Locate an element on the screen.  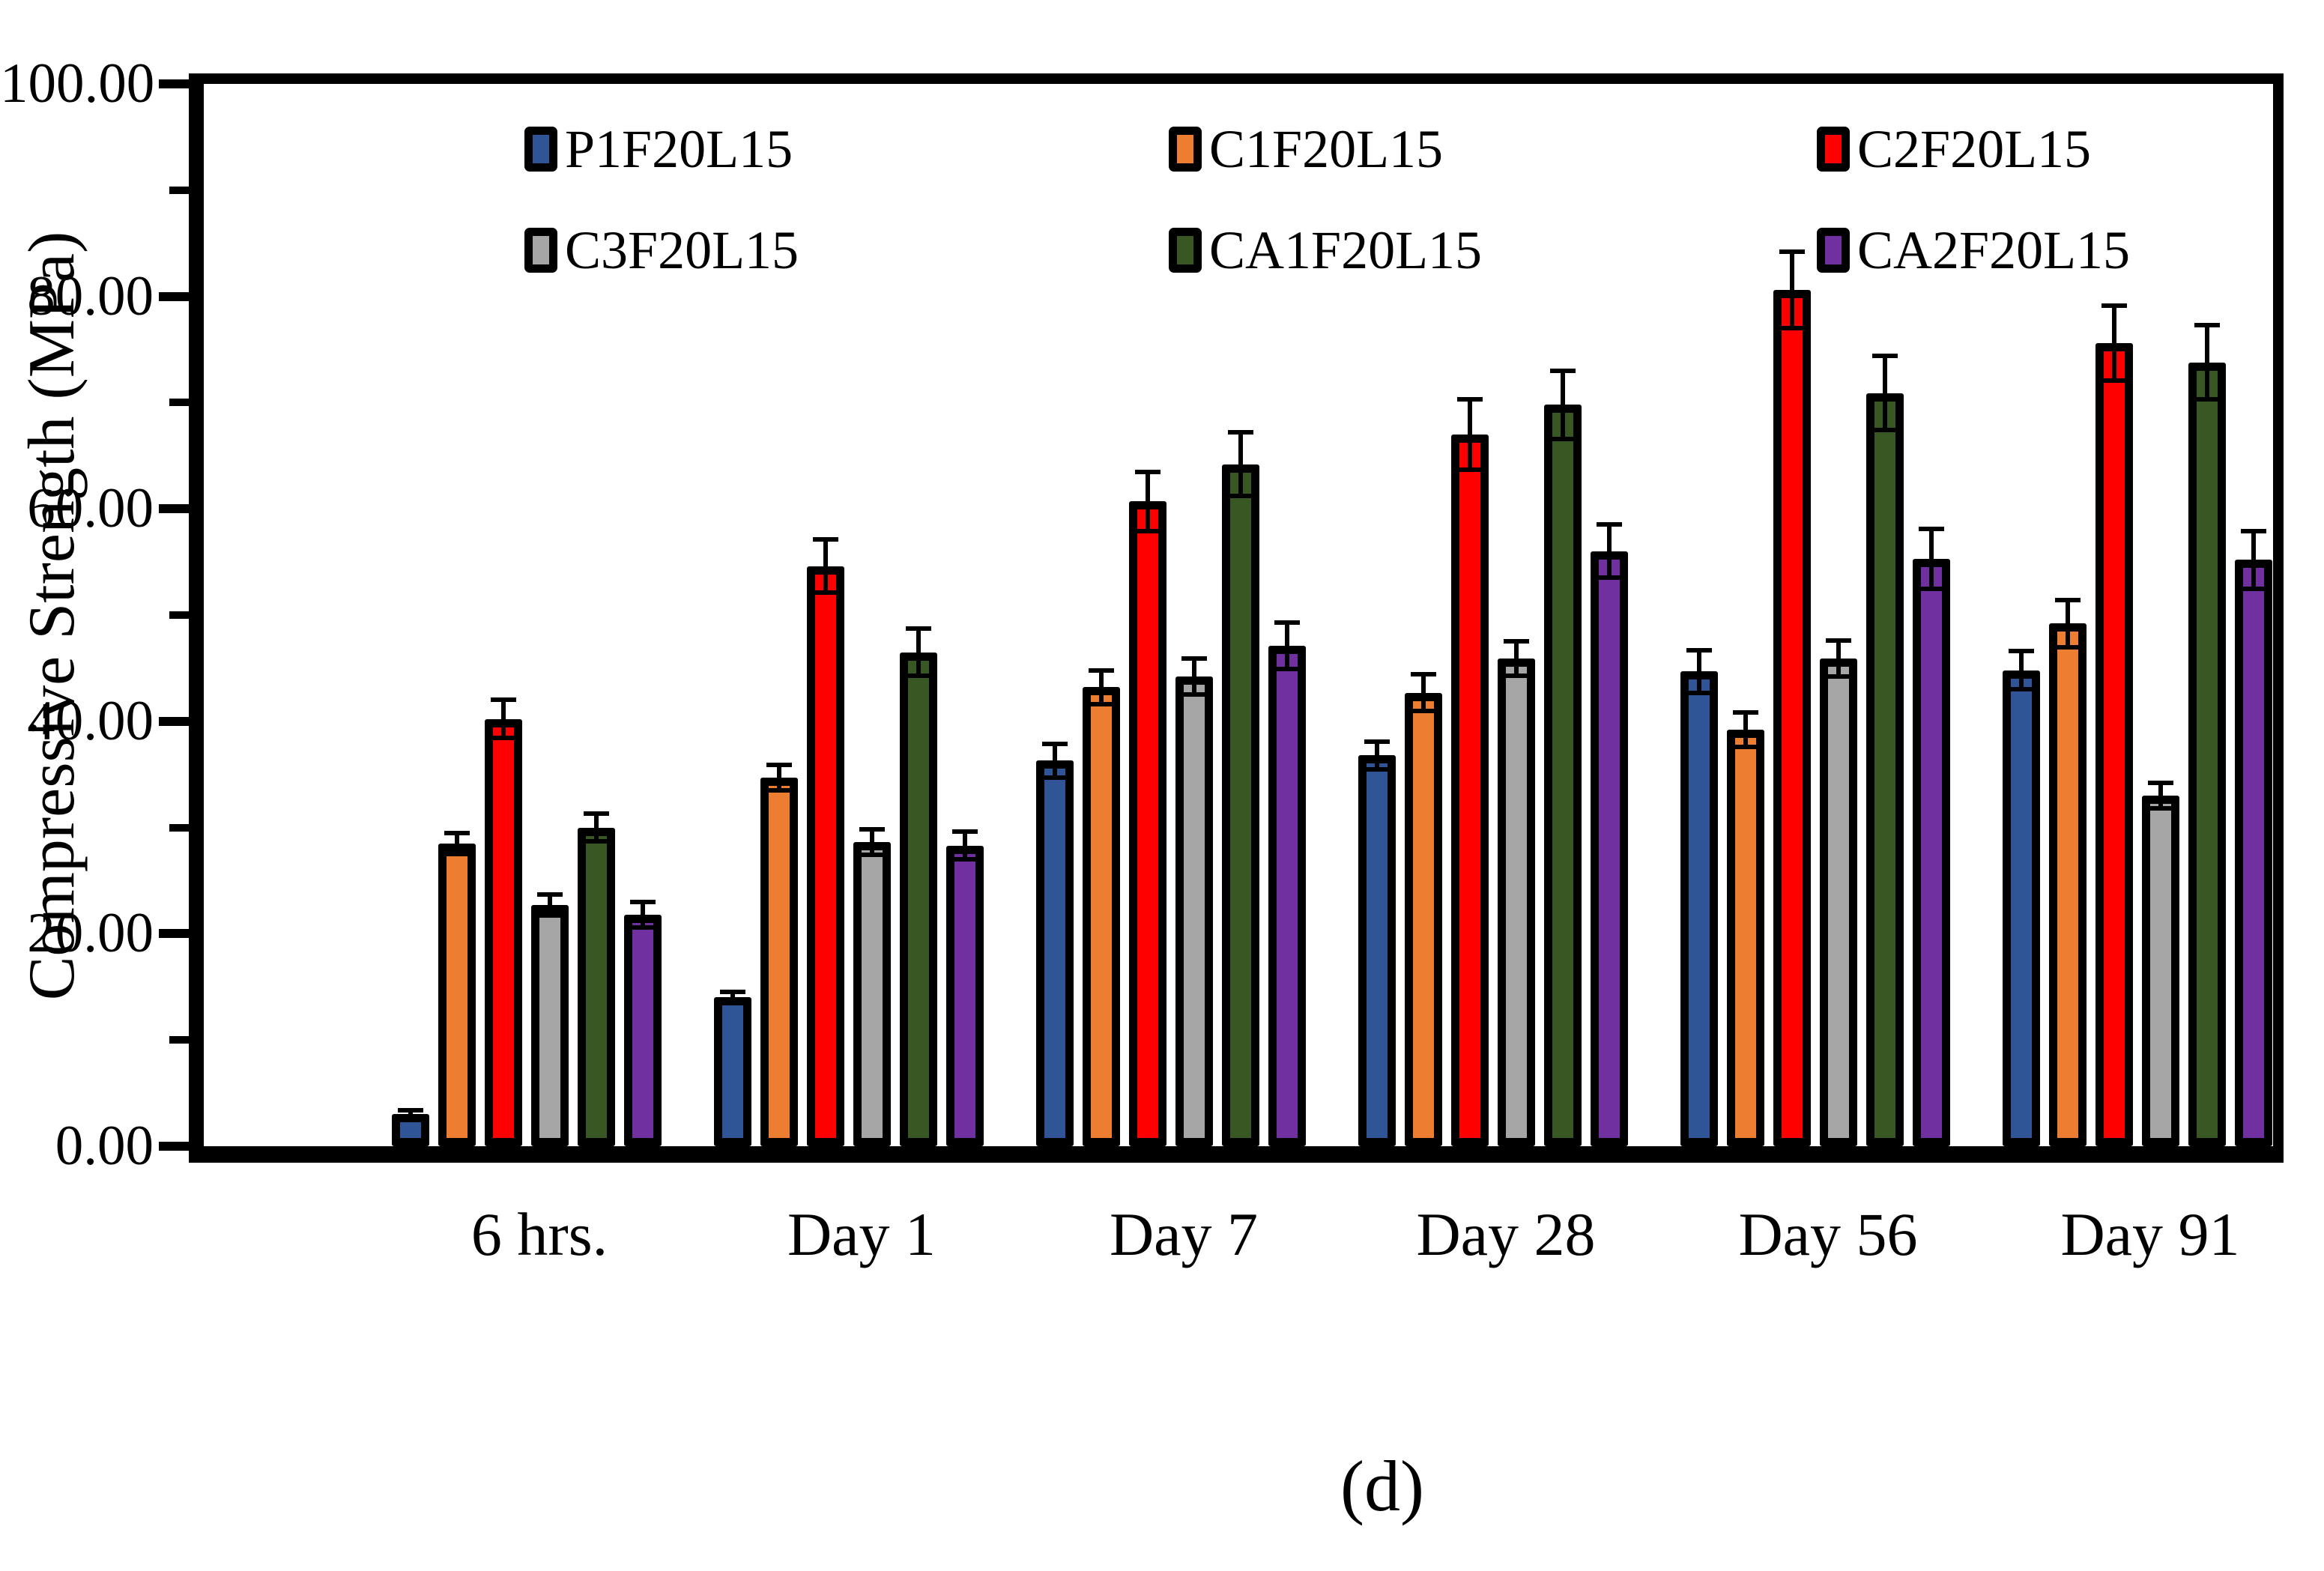
legend-entry-p1f20l15: P1F20L15 is located at coordinates (658, 149).